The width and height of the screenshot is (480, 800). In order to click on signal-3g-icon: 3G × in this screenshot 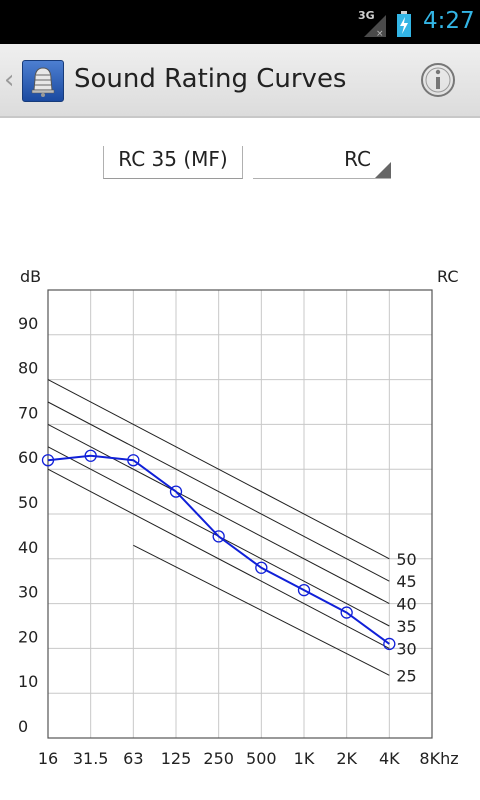, I will do `click(372, 24)`.